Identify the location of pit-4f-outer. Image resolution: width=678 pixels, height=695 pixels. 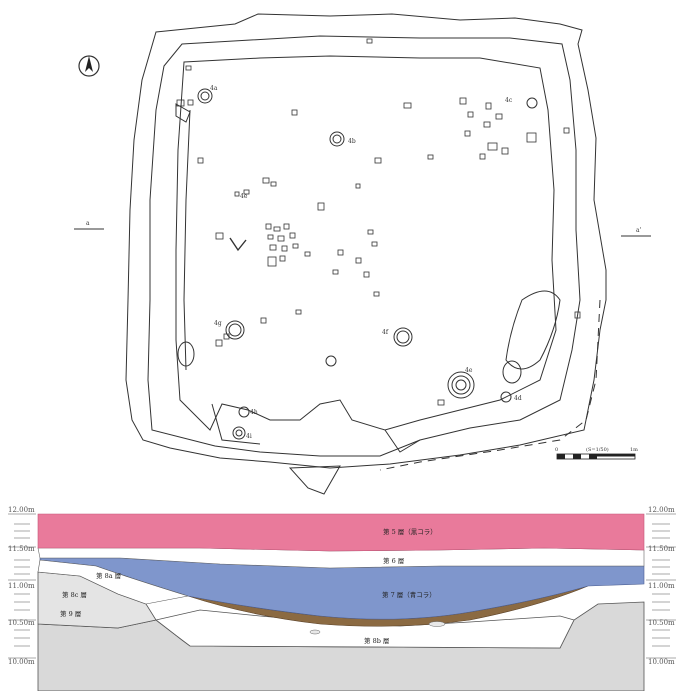
(403, 337).